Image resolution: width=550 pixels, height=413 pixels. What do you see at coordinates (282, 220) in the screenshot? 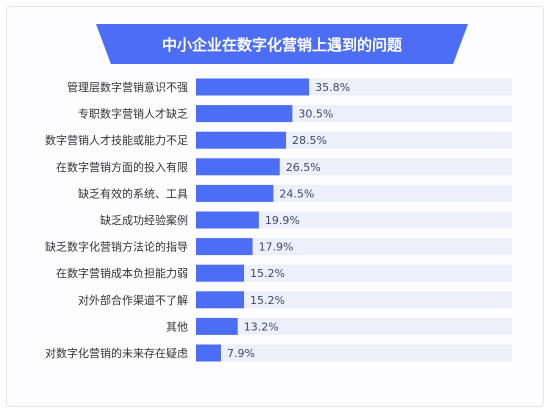
I see `value-label: 19.9%` at bounding box center [282, 220].